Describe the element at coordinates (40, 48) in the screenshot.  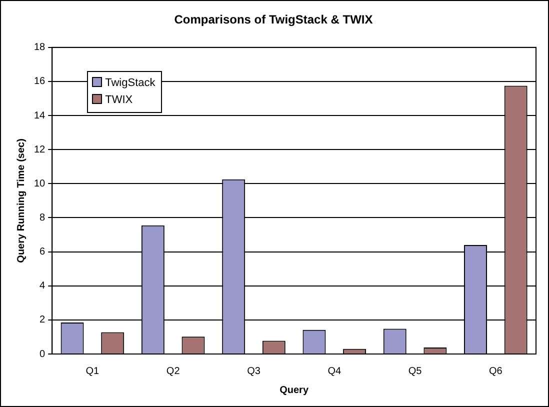
I see `y-tick-label: 18` at that location.